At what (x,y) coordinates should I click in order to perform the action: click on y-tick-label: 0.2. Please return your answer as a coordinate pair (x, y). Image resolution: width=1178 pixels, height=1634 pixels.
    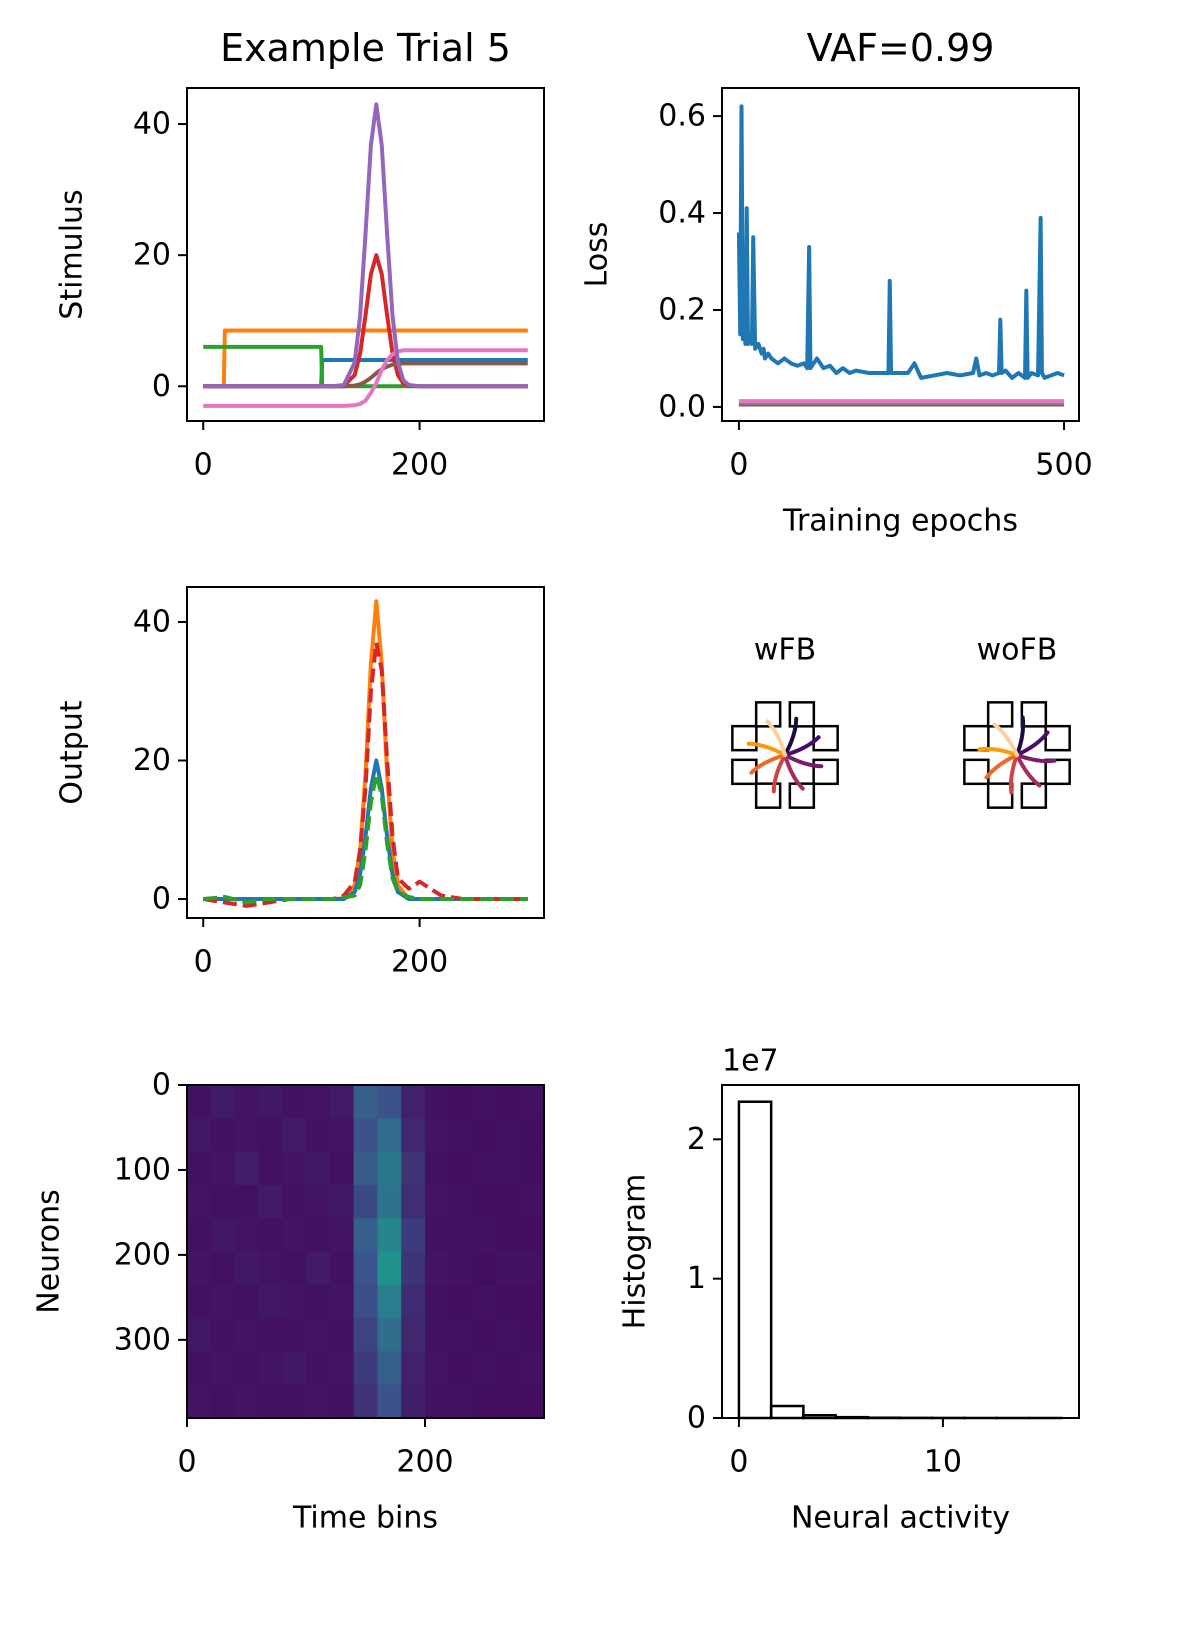
    Looking at the image, I should click on (682, 310).